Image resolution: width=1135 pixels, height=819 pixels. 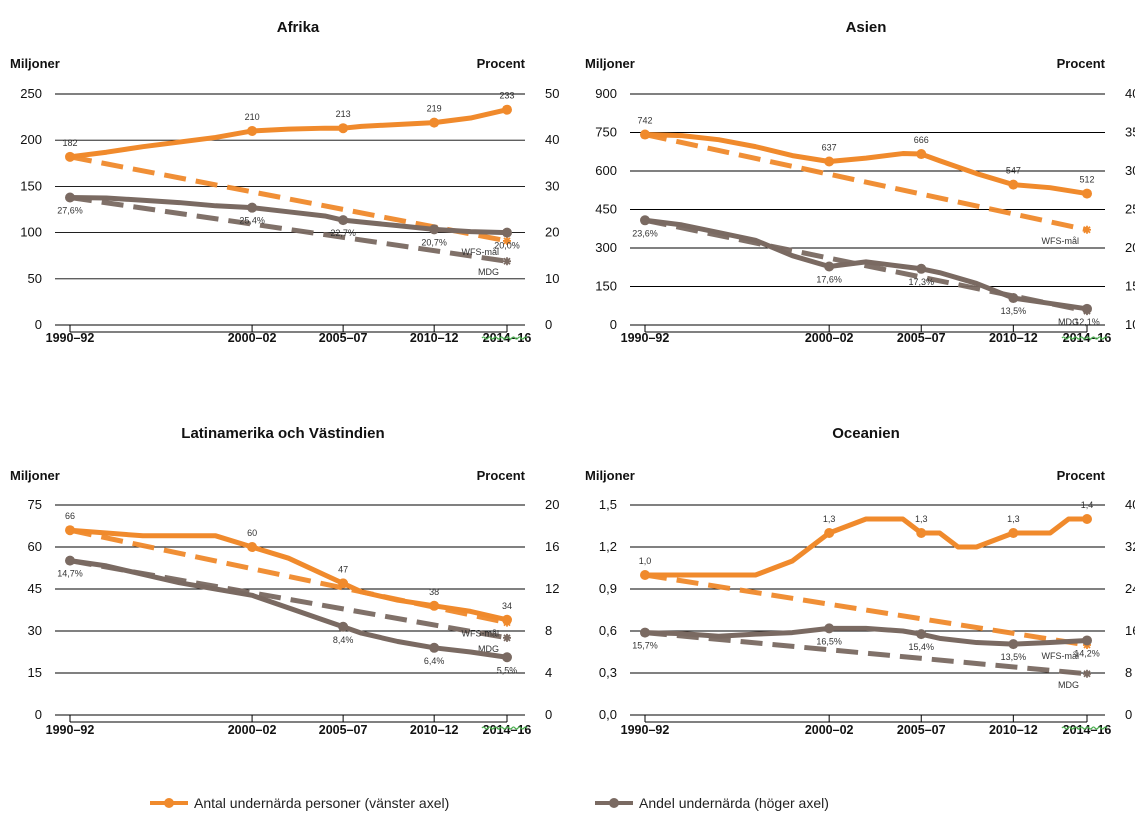 What do you see at coordinates (866, 27) in the screenshot?
I see `panel-title: Asien` at bounding box center [866, 27].